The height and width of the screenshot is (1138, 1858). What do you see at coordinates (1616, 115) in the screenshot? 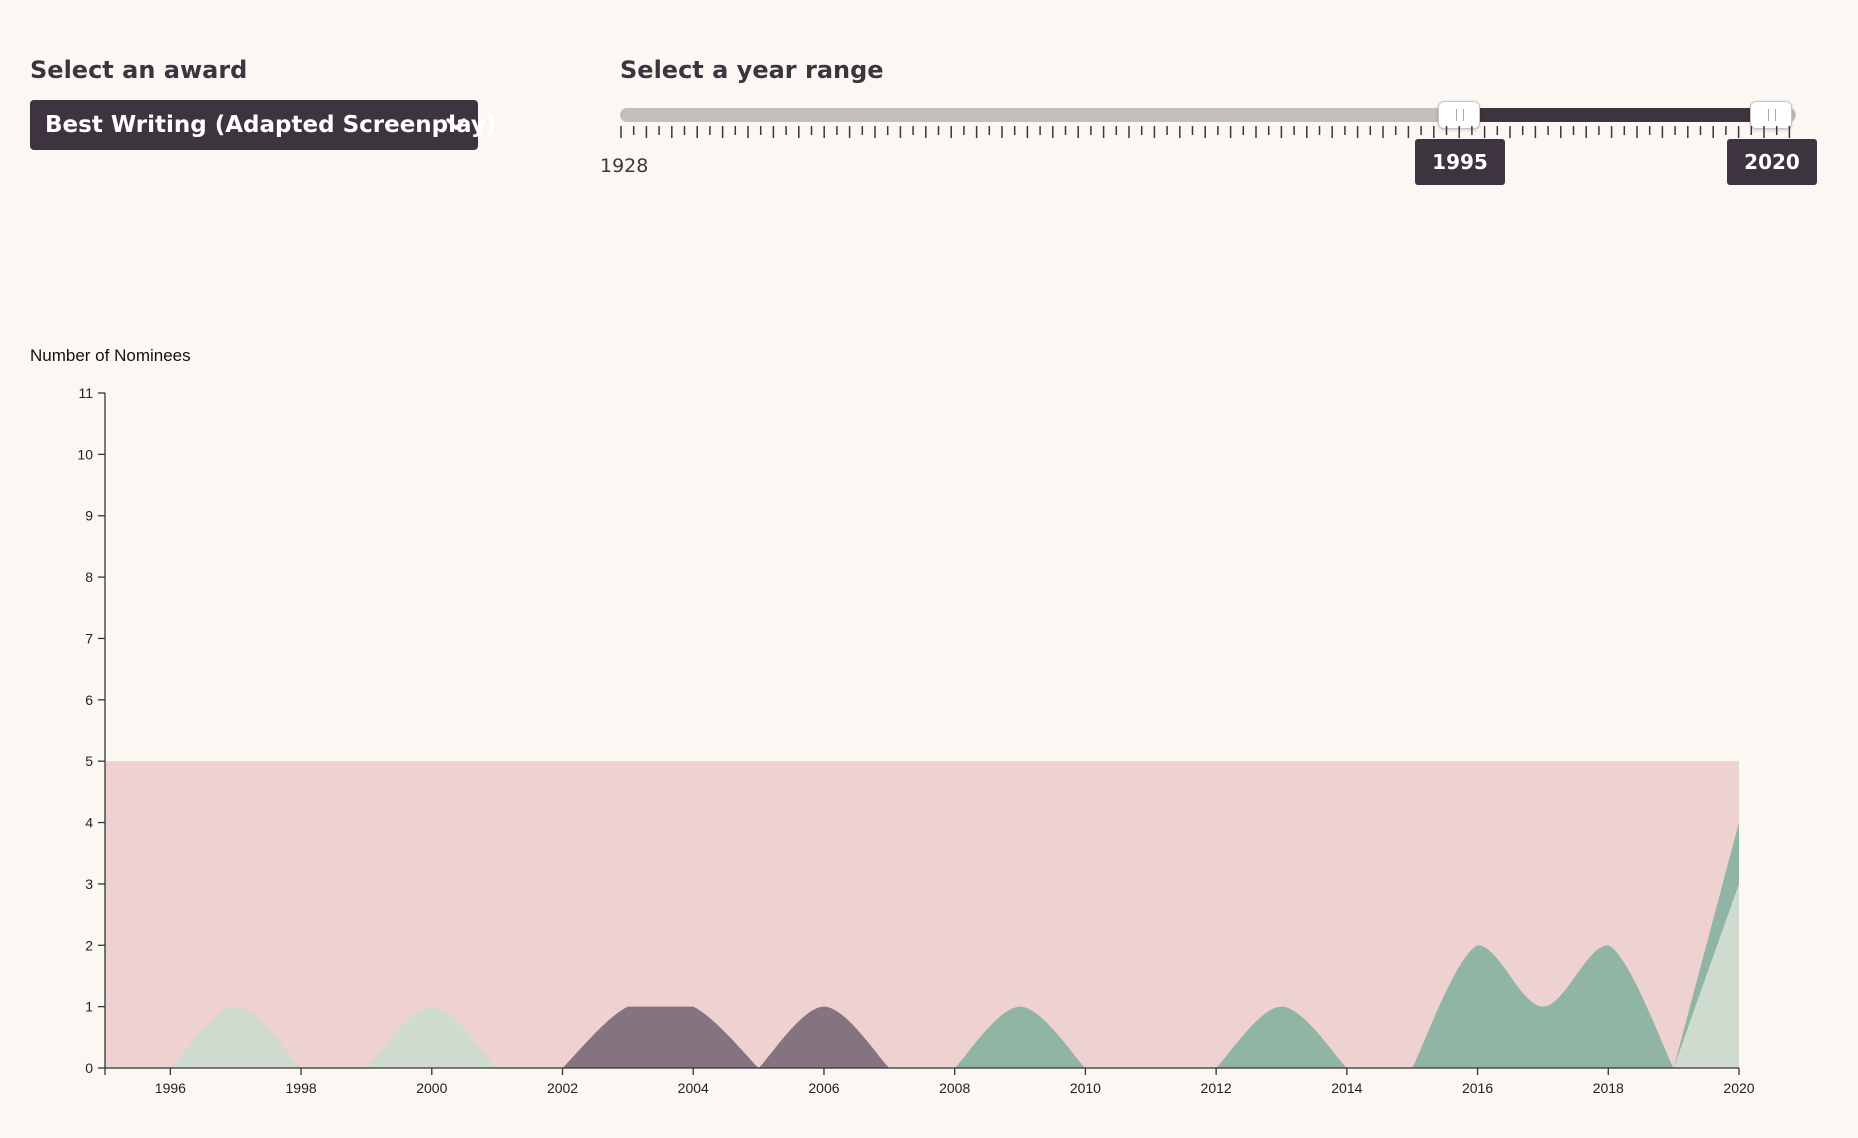
I see `slider-selected-range` at bounding box center [1616, 115].